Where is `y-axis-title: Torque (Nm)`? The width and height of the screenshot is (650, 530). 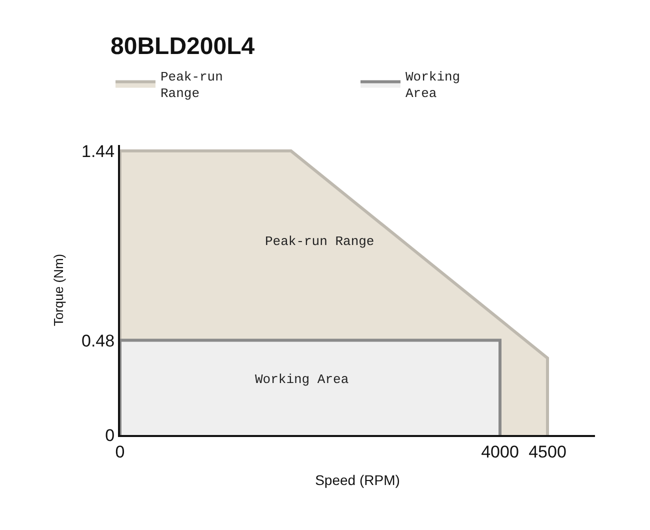
y-axis-title: Torque (Nm) is located at coordinates (58, 290).